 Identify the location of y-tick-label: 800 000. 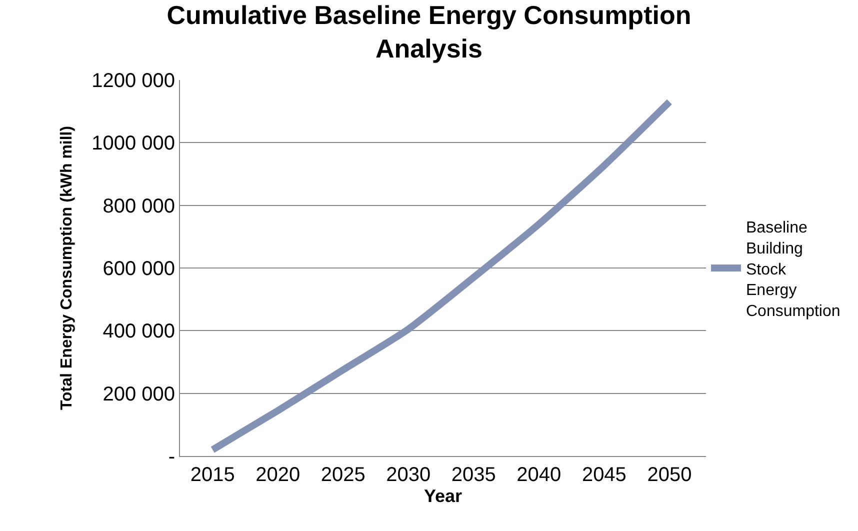
(138, 206).